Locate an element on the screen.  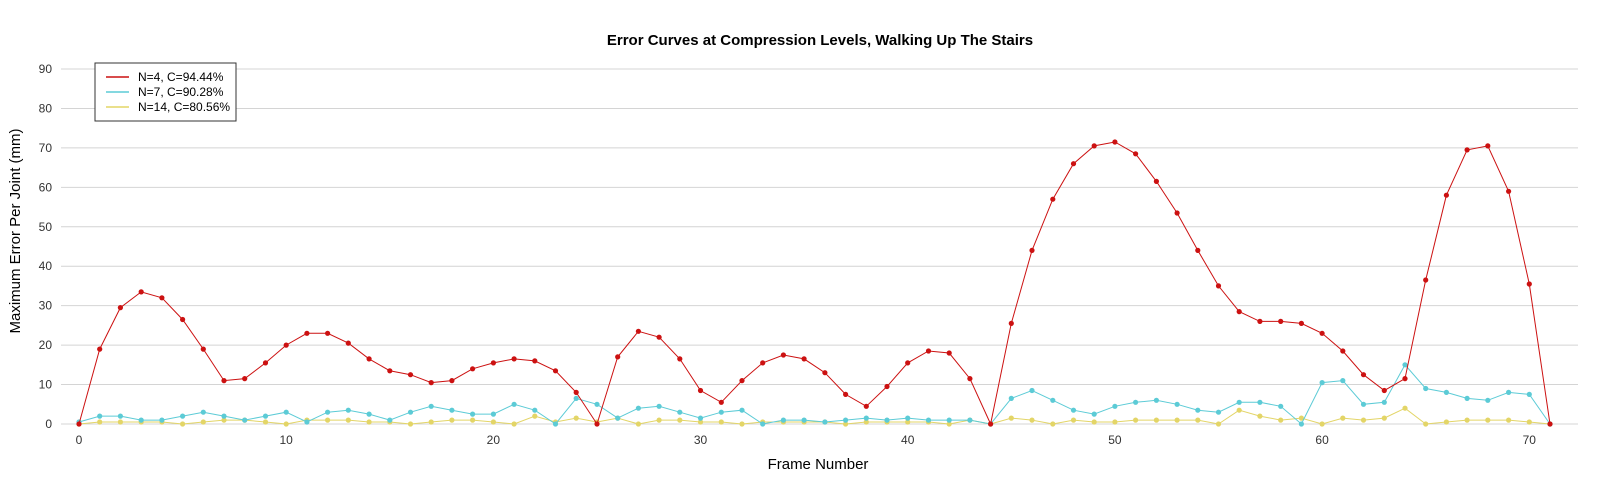
legend-label-0: N=4, C=94.44% is located at coordinates (181, 77).